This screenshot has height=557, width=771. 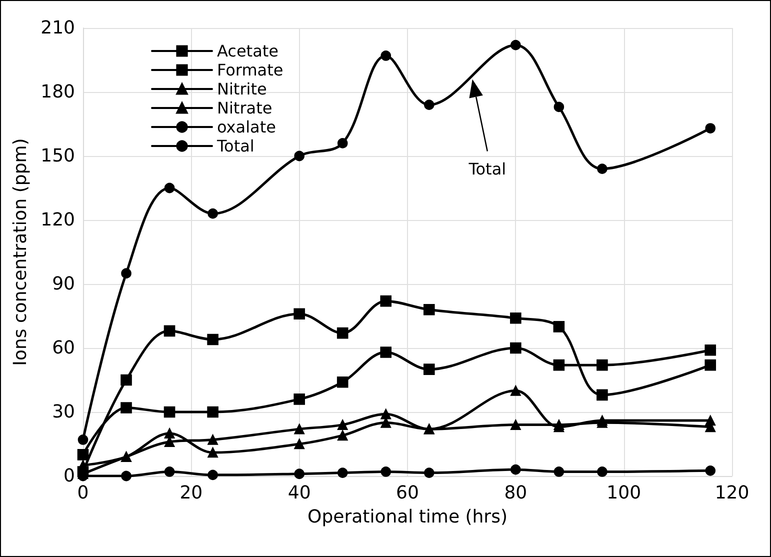 What do you see at coordinates (250, 70) in the screenshot?
I see `legend-label: Formate` at bounding box center [250, 70].